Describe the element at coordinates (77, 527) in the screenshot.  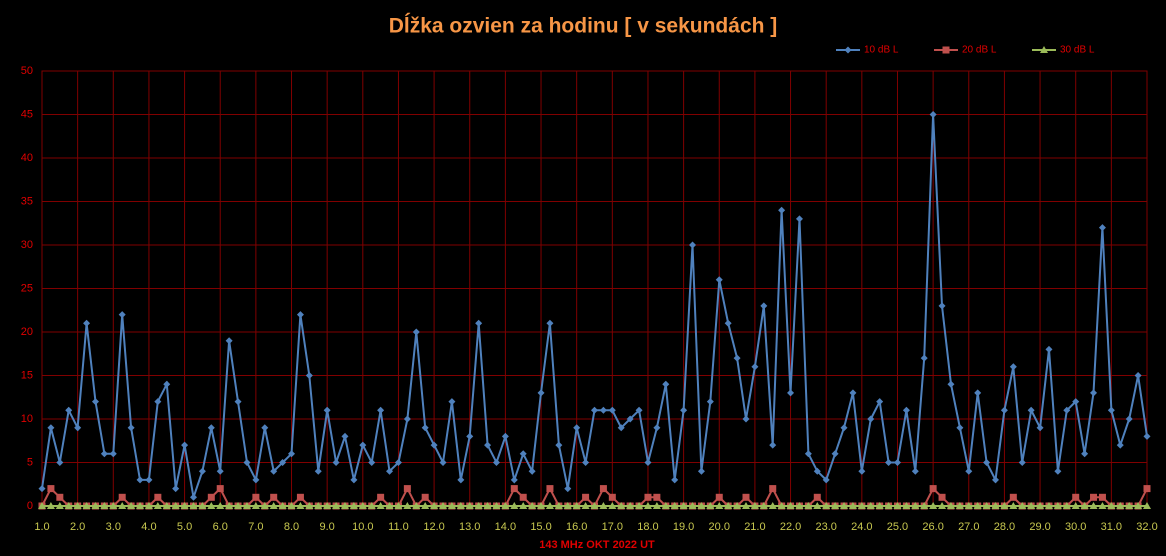
I see `x-tick-label: 2.0` at that location.